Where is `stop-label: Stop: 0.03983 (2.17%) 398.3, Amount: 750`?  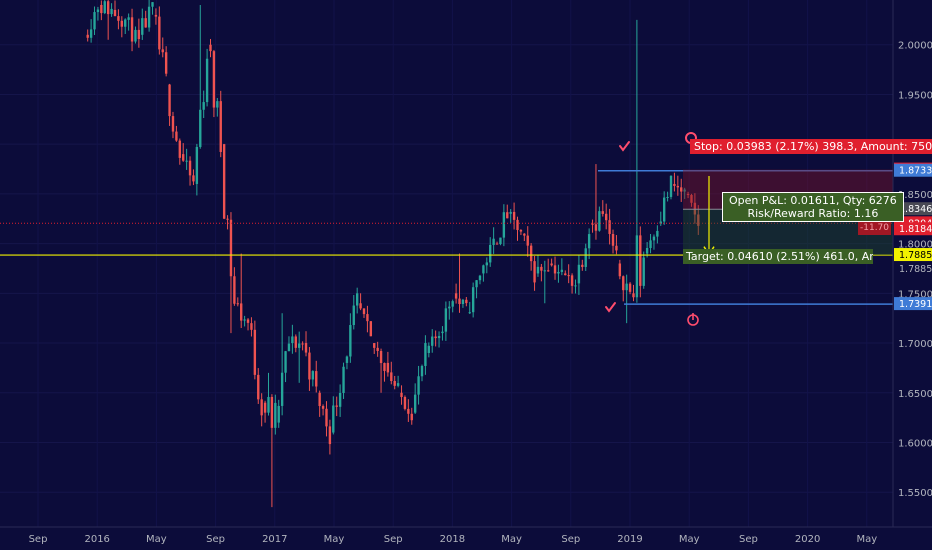 stop-label: Stop: 0.03983 (2.17%) 398.3, Amount: 750 is located at coordinates (811, 146).